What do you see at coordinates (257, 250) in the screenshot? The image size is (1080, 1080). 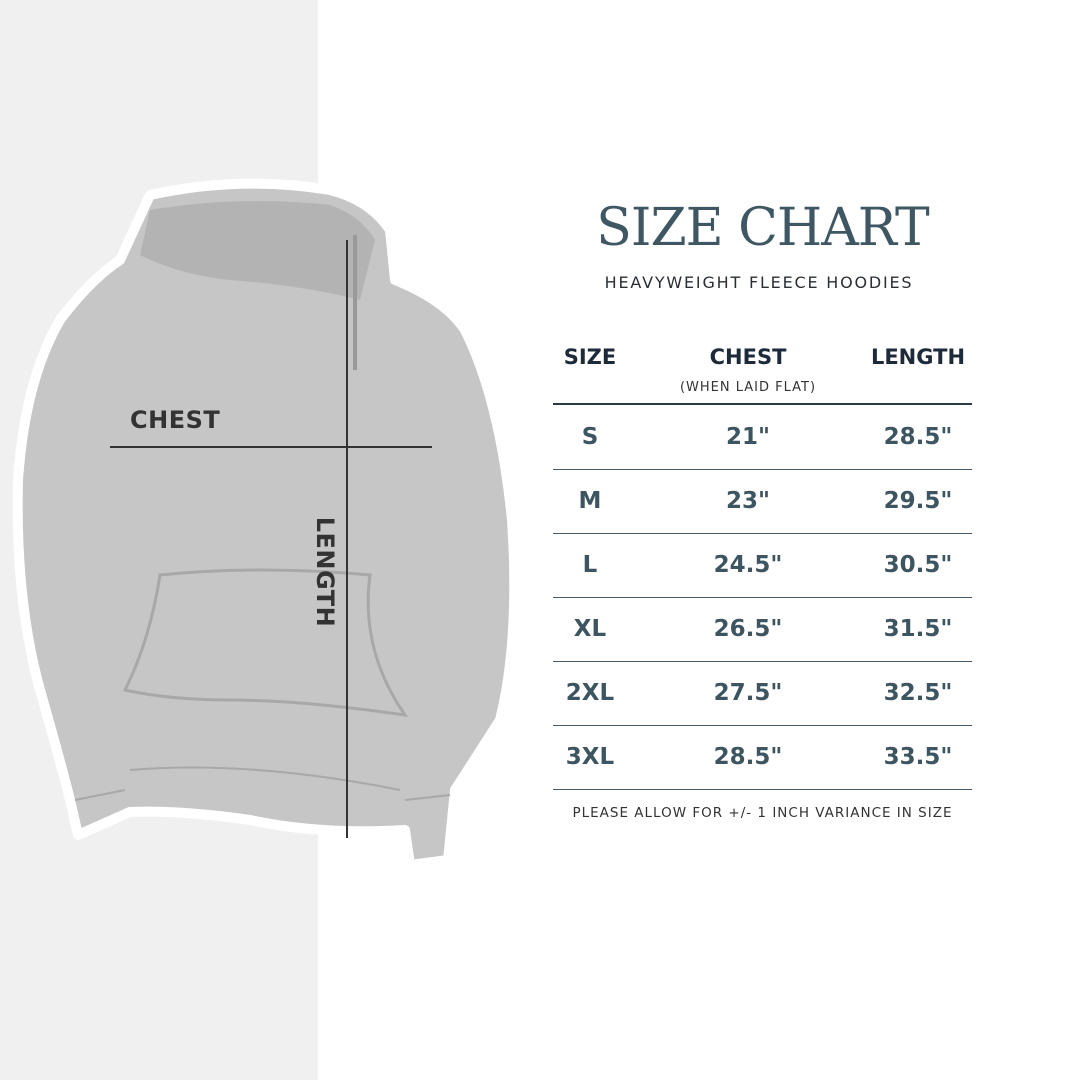 I see `hood-shadow` at bounding box center [257, 250].